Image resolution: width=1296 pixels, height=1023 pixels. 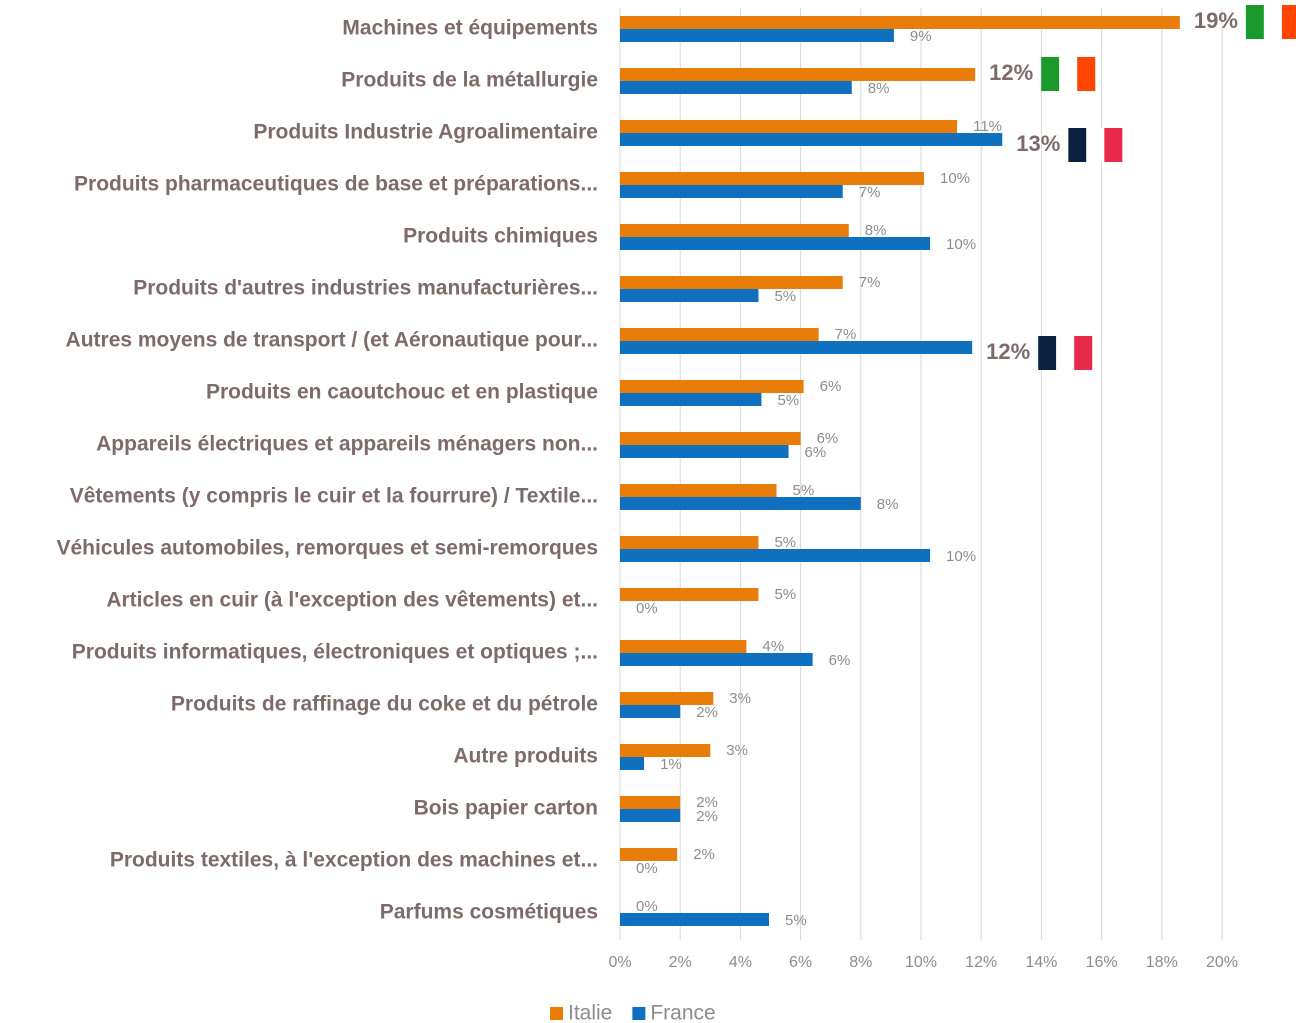 What do you see at coordinates (1038, 143) in the screenshot?
I see `value-label: 13%` at bounding box center [1038, 143].